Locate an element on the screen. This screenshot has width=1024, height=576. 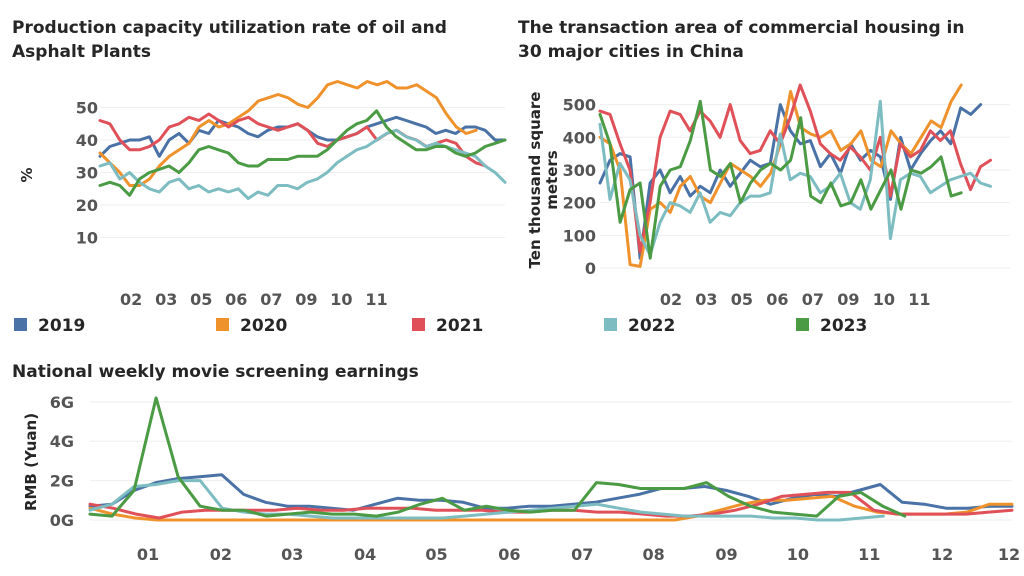
housing-y-tick-label: 200 is located at coordinates (579, 203).